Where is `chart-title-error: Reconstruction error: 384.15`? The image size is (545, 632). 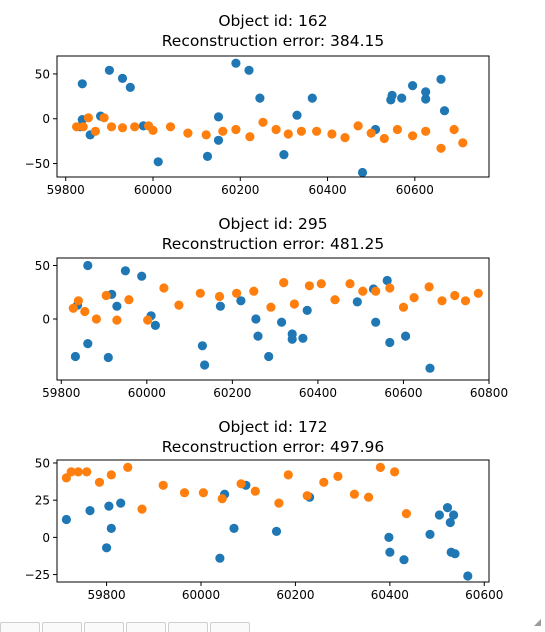
chart-title-error: Reconstruction error: 384.15 is located at coordinates (273, 41).